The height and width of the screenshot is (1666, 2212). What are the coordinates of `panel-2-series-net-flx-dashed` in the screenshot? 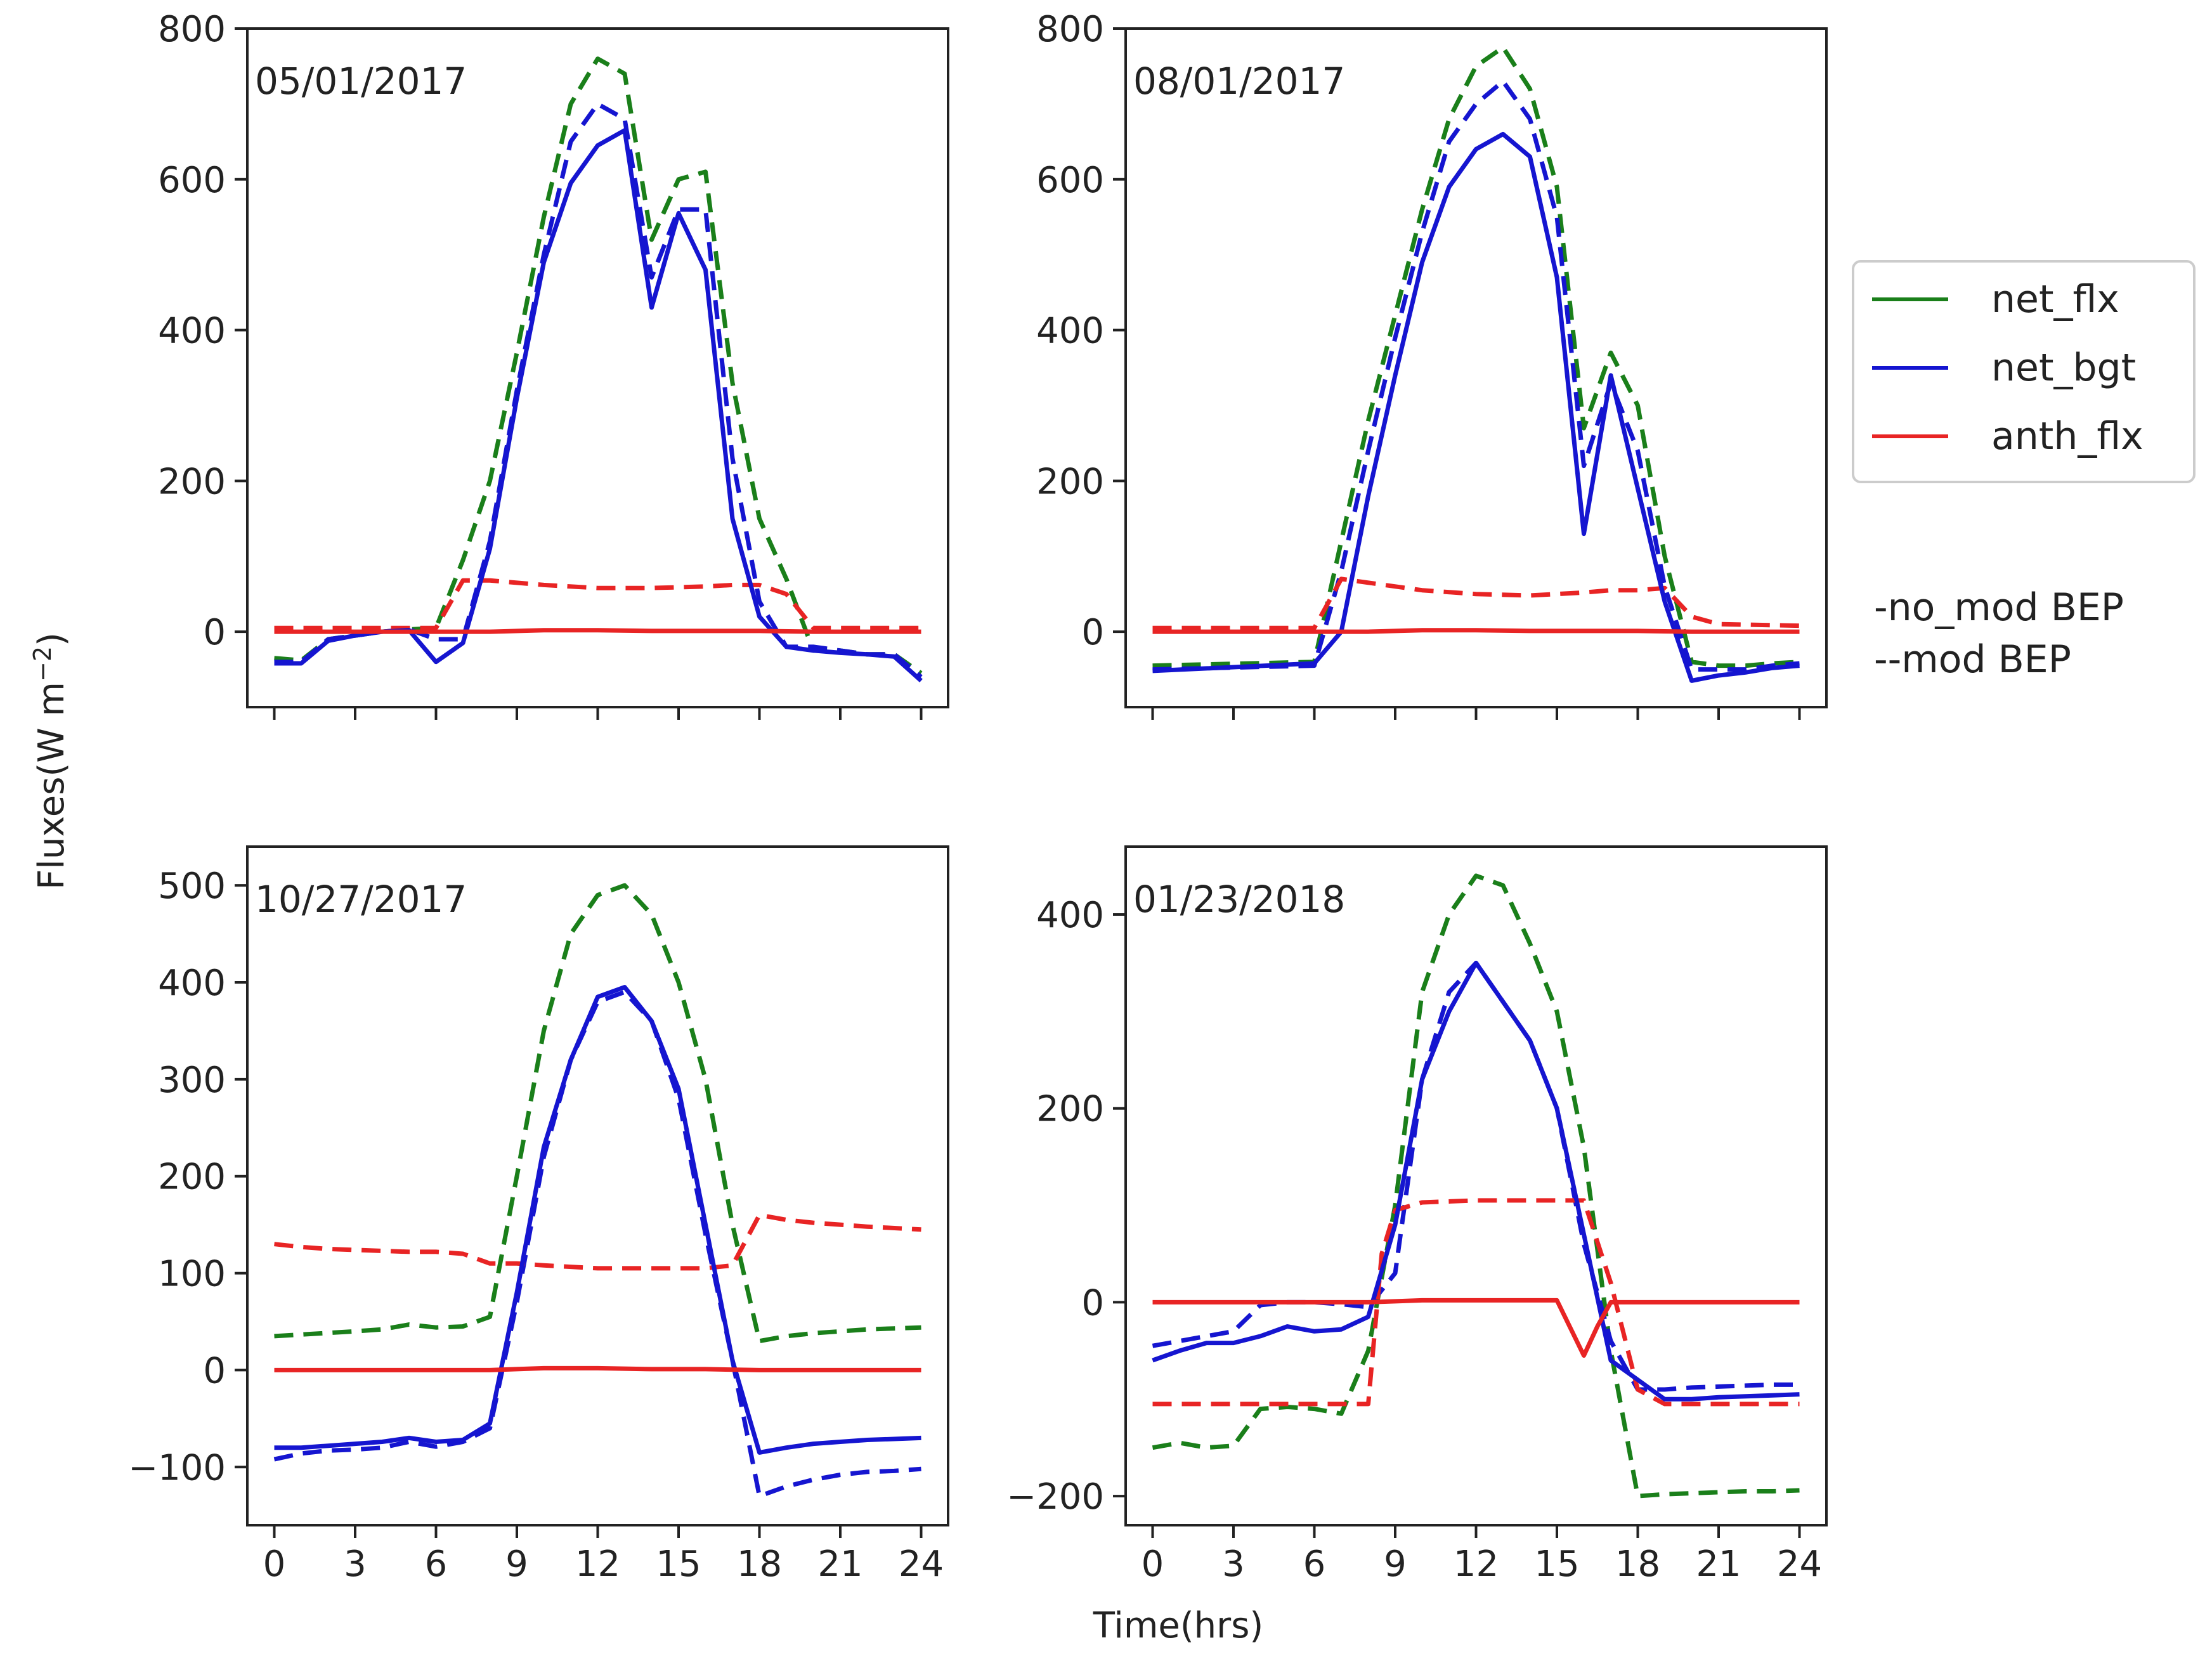 It's located at (1476, 356).